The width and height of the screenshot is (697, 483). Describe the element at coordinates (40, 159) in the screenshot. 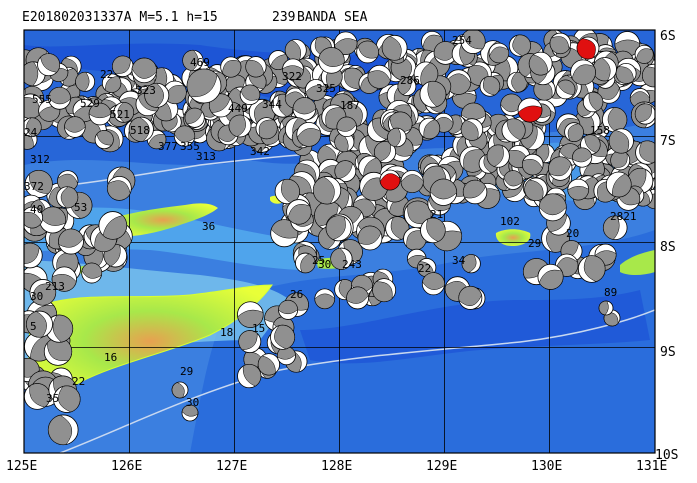

I see `depth-label: 312` at that location.